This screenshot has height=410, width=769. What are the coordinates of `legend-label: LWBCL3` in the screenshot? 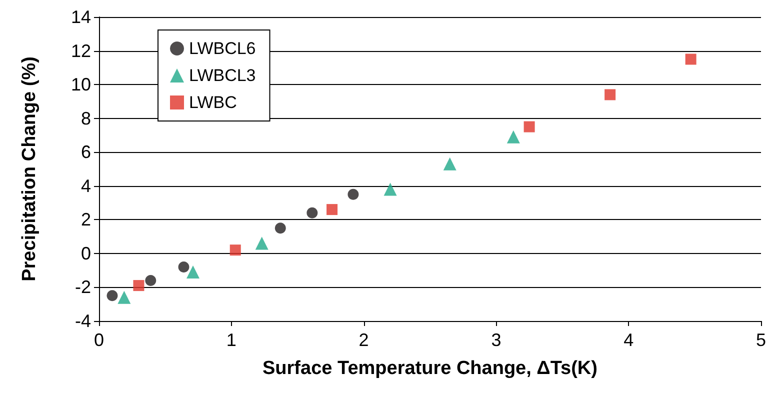 It's located at (222, 75).